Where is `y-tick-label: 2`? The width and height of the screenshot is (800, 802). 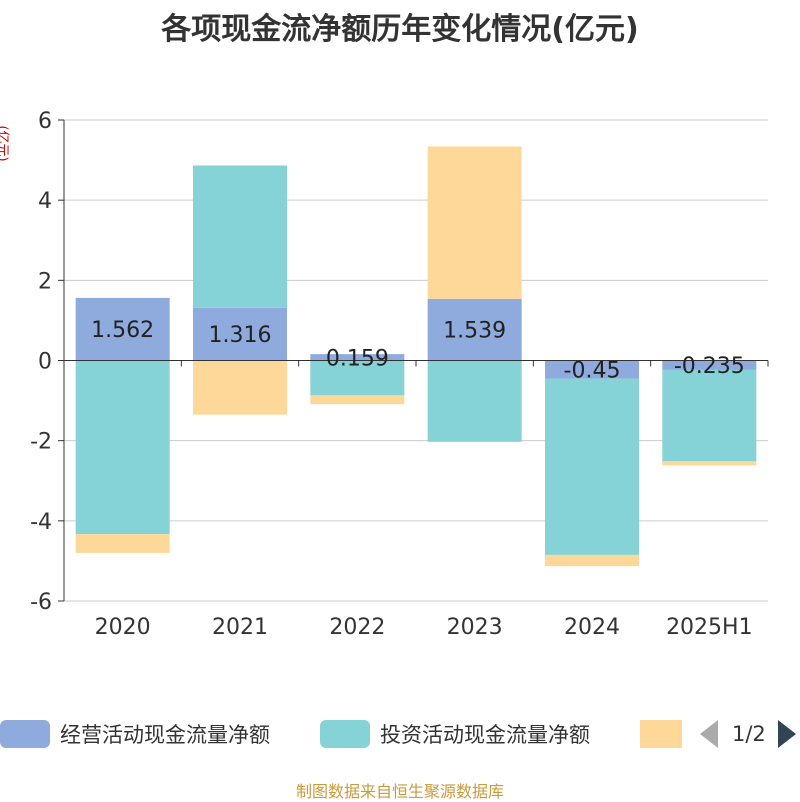 y-tick-label: 2 is located at coordinates (45, 281).